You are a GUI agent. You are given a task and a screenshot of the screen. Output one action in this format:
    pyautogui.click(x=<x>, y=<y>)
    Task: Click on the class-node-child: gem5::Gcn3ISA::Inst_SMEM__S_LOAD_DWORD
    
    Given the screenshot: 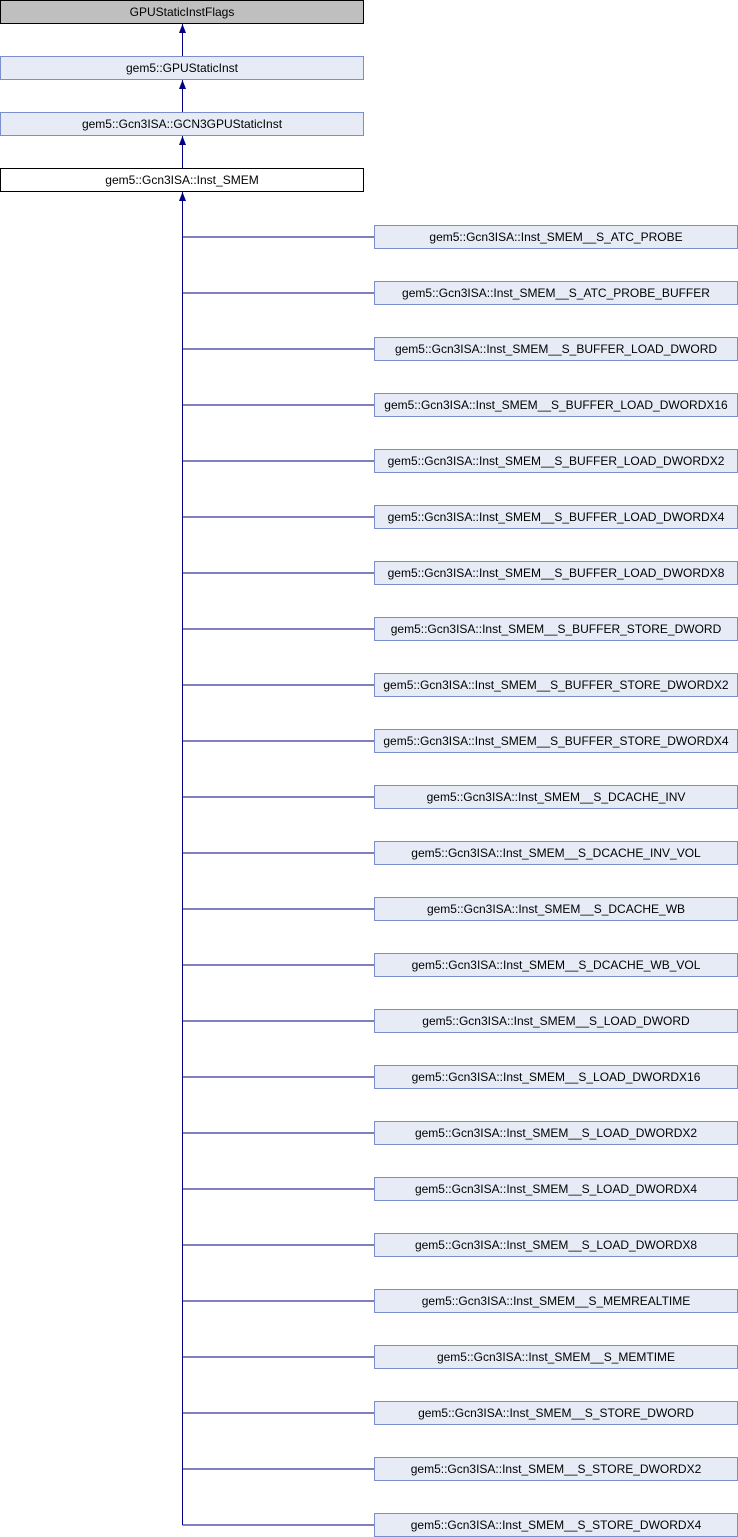 What is the action you would take?
    pyautogui.click(x=556, y=1021)
    